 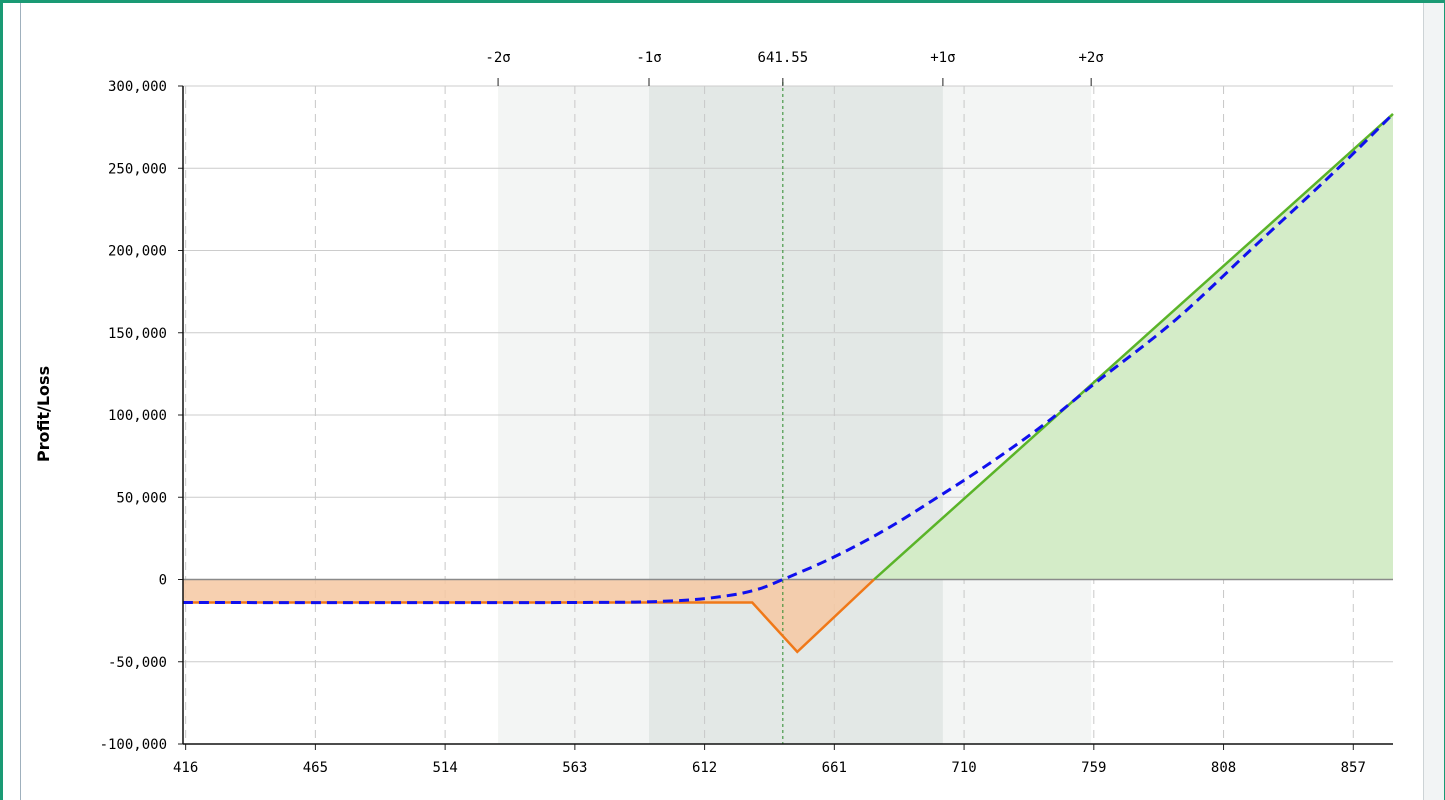 What do you see at coordinates (137, 334) in the screenshot?
I see `y-tick-label: 150,000` at bounding box center [137, 334].